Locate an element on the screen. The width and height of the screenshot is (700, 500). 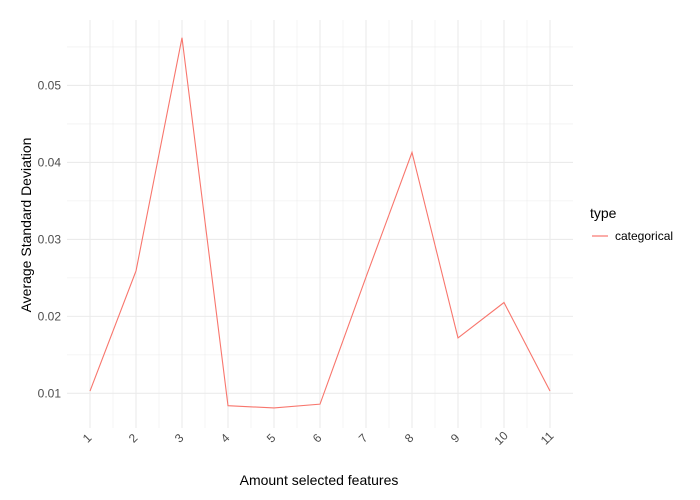
y-tick-label: 0.03 is located at coordinates (50, 239).